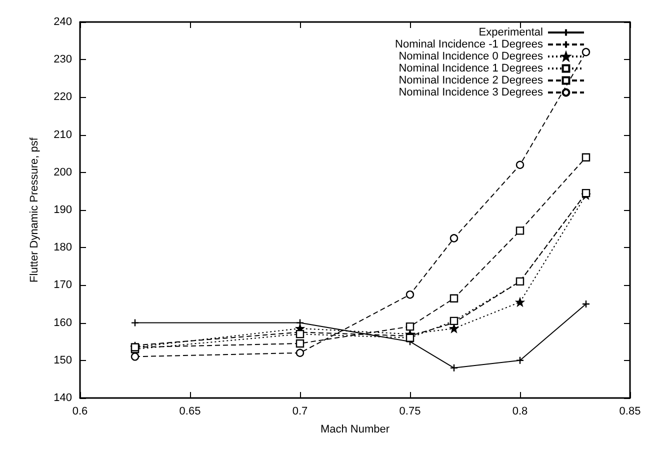  Describe the element at coordinates (471, 56) in the screenshot. I see `legend-label: Nominal Incidence 0 Degrees` at that location.